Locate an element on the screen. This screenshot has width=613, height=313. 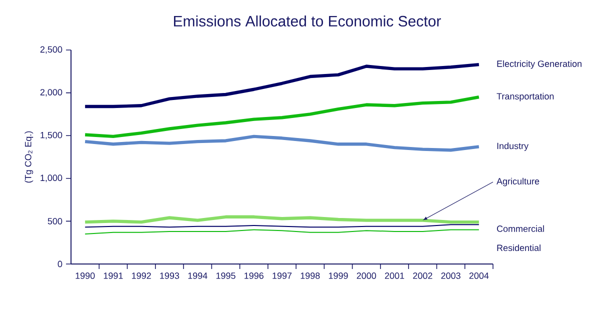
text: Agriculture is located at coordinates (518, 182).